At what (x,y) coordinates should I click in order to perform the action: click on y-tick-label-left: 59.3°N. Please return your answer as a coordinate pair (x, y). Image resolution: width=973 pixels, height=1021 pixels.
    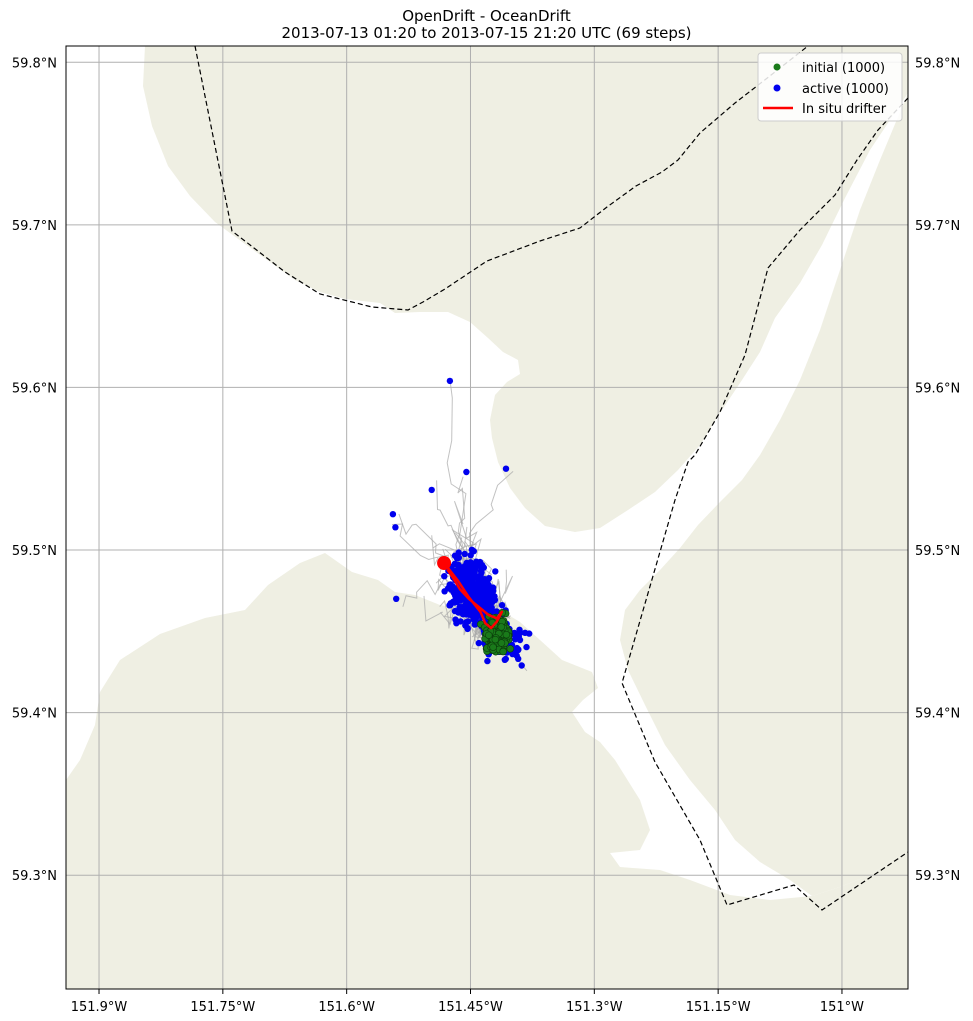
    Looking at the image, I should click on (34, 876).